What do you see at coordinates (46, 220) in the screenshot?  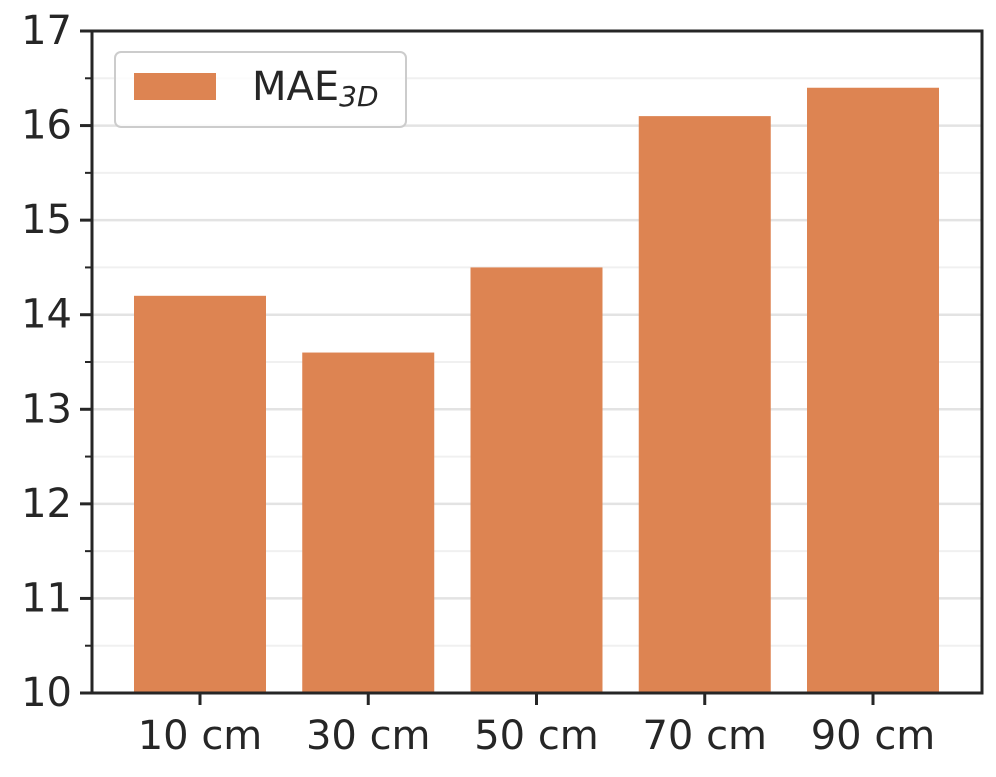 I see `y-tick-label: 15` at bounding box center [46, 220].